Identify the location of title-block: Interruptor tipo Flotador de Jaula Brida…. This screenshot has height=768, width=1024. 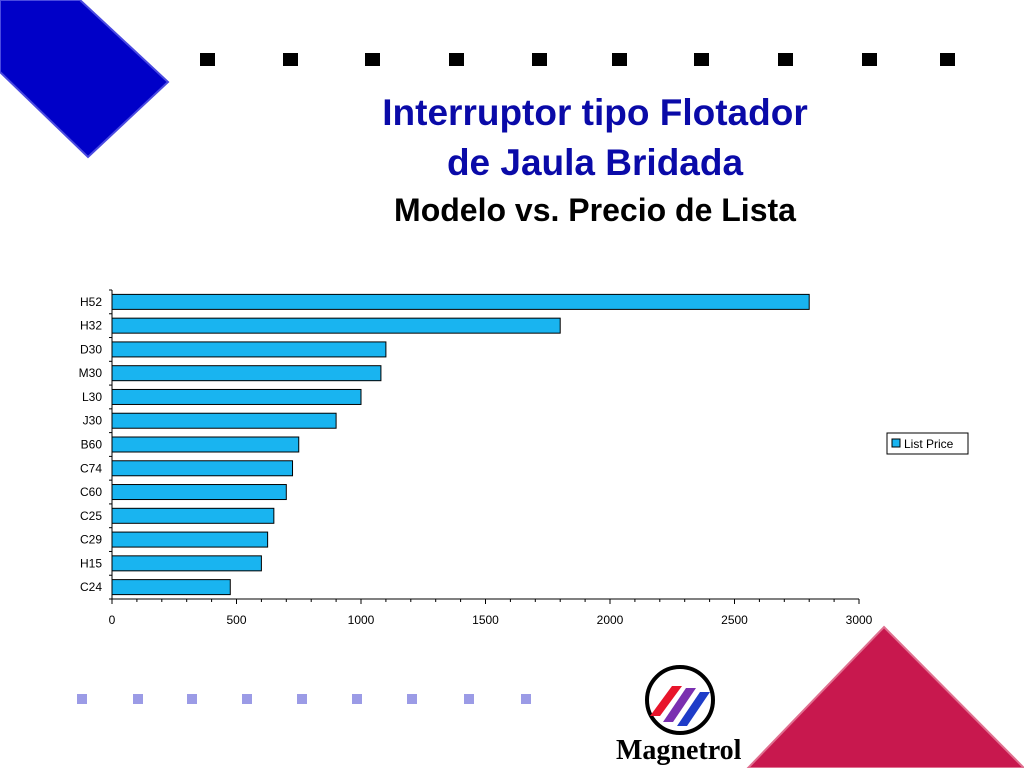
(595, 160).